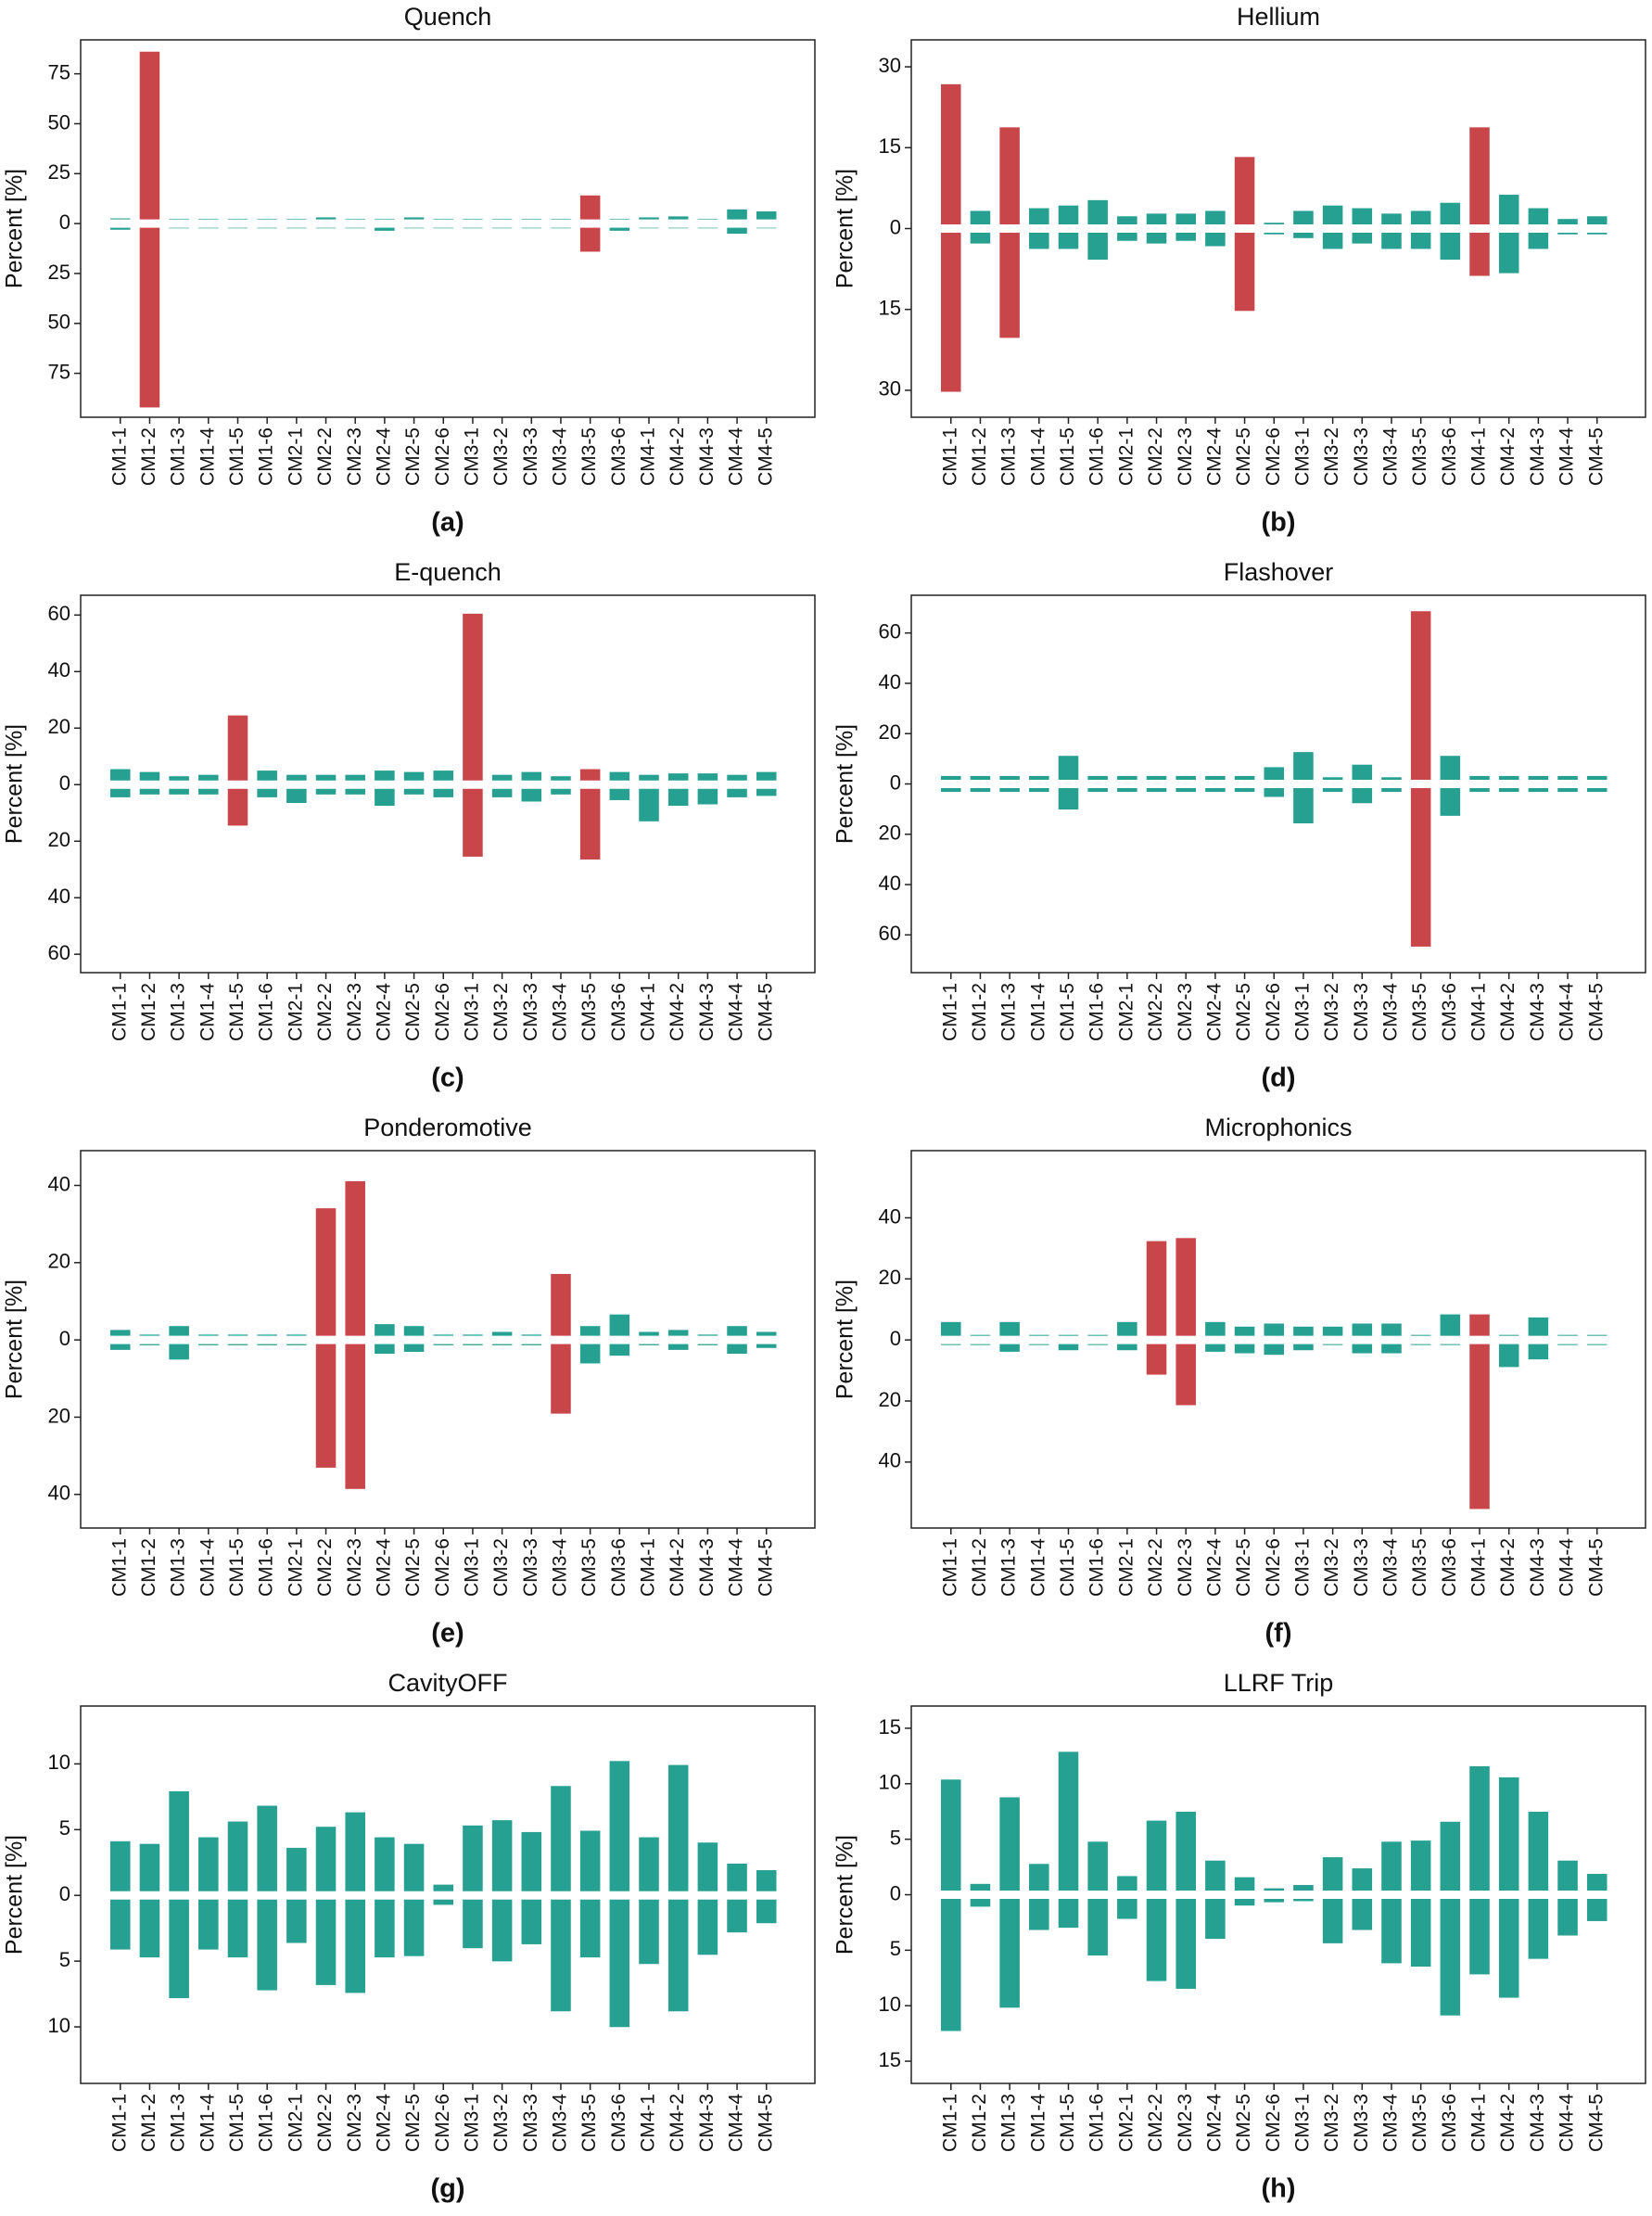 The image size is (1652, 2216). I want to click on y-tick-label: 0, so click(64, 783).